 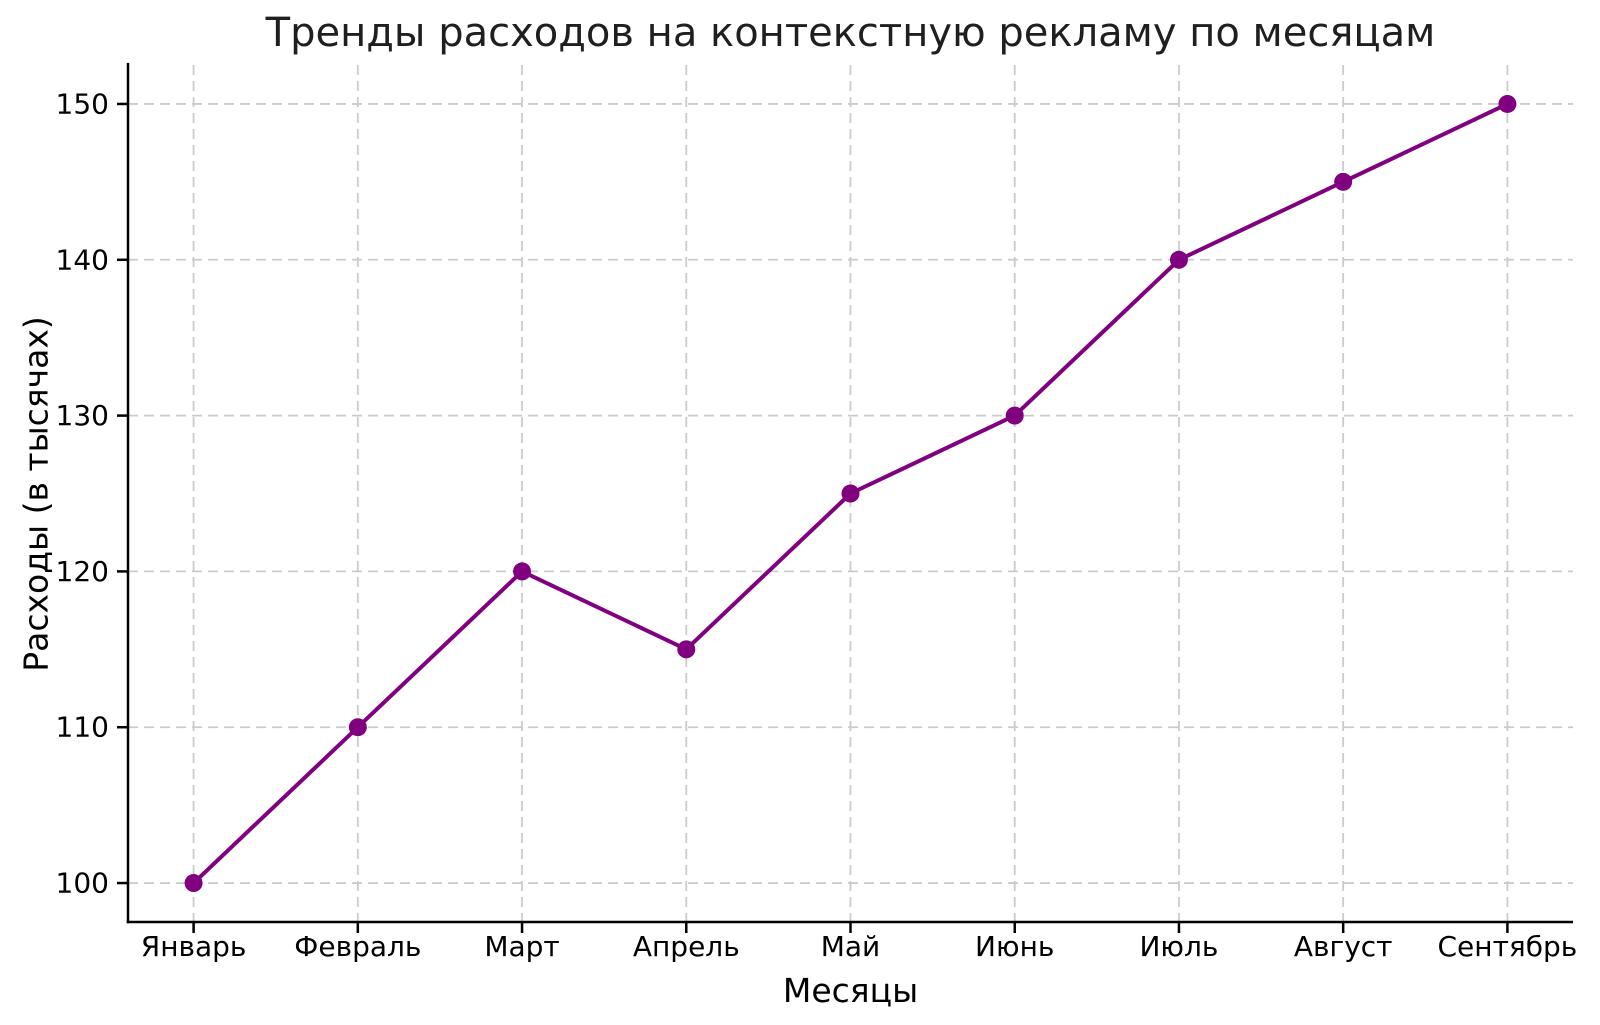 What do you see at coordinates (851, 946) in the screenshot?
I see `x-tick-label: Май` at bounding box center [851, 946].